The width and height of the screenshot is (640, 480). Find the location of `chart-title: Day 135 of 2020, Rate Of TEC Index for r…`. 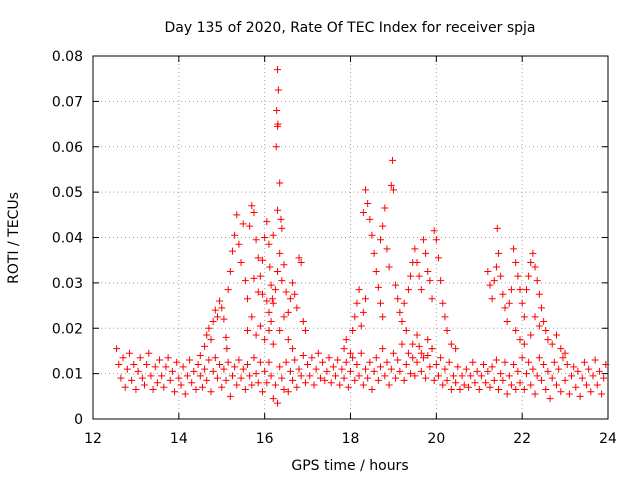

chart-title: Day 135 of 2020, Rate Of TEC Index for r… is located at coordinates (349, 28).